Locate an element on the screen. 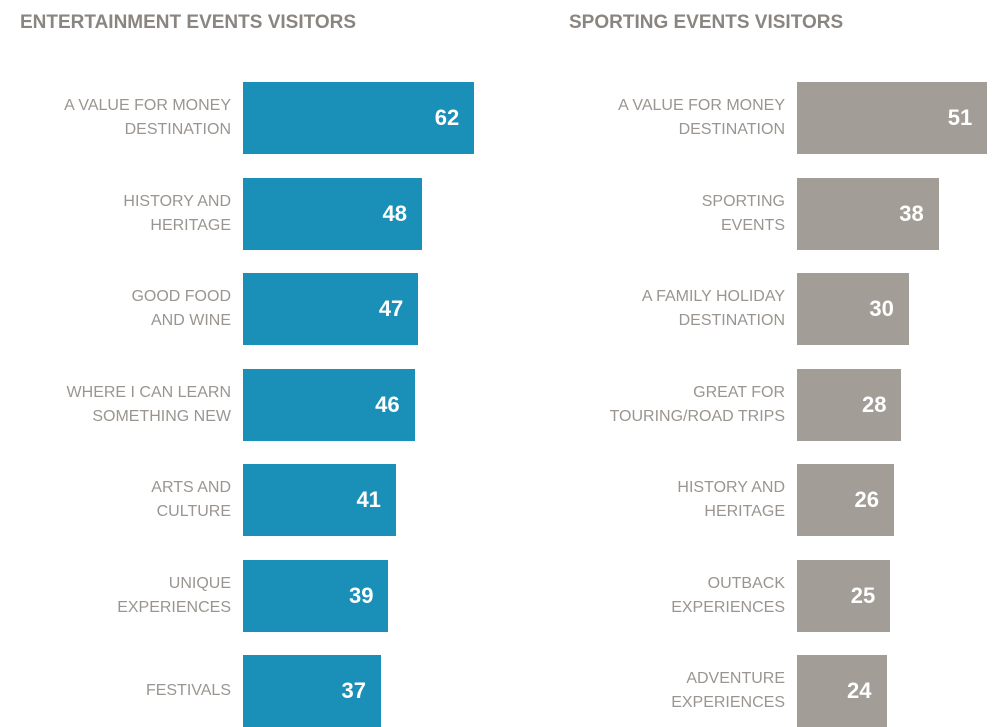  value-label: 25 is located at coordinates (863, 595).